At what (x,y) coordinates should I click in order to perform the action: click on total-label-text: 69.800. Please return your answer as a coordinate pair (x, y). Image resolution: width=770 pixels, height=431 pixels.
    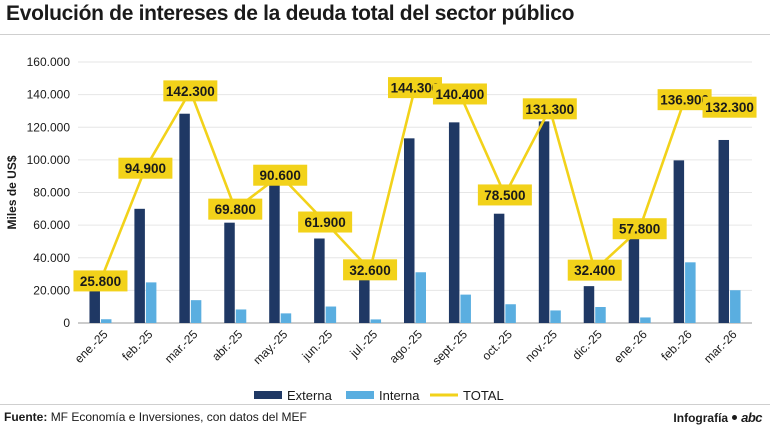
    Looking at the image, I should click on (235, 209).